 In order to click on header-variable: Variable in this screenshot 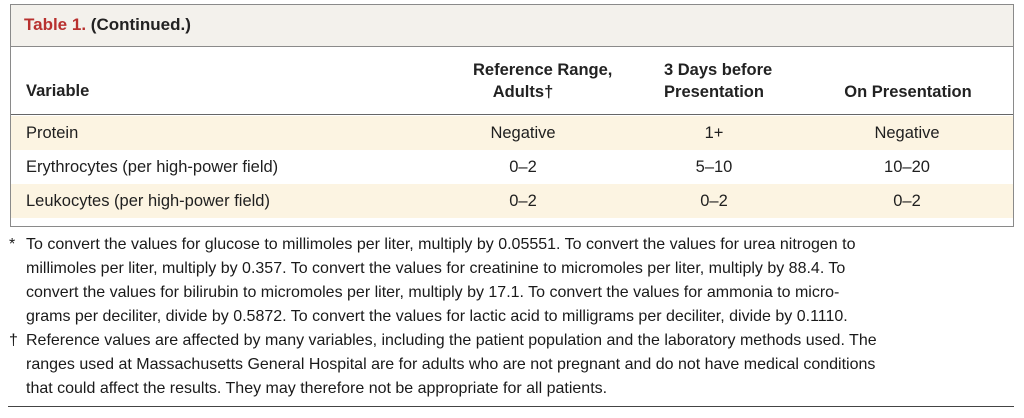, I will do `click(58, 91)`.